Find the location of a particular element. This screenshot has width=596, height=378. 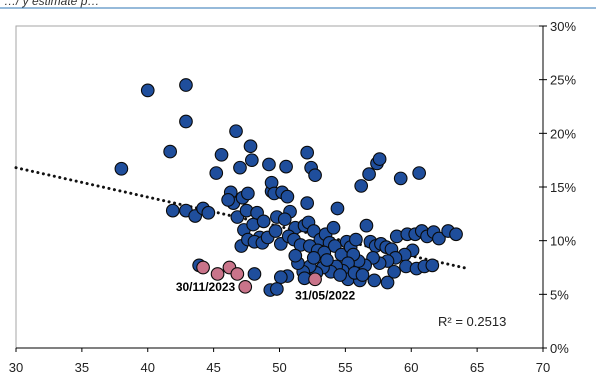

x-tick-label: 50 is located at coordinates (279, 367).